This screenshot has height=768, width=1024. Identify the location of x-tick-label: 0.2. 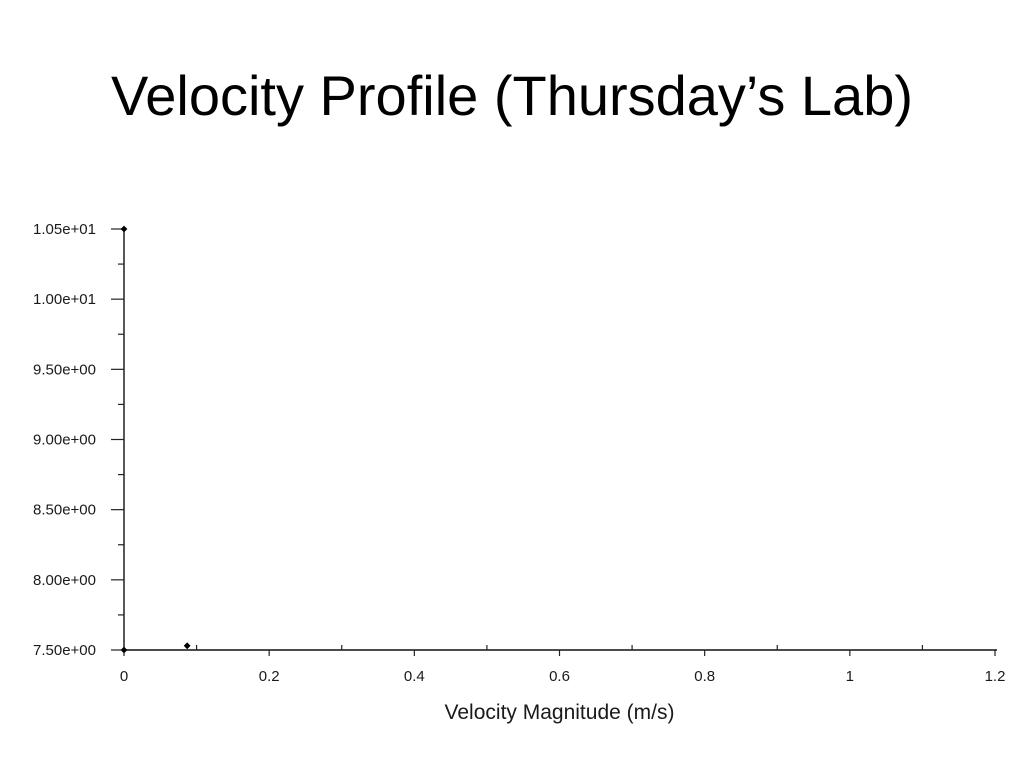
(269, 676).